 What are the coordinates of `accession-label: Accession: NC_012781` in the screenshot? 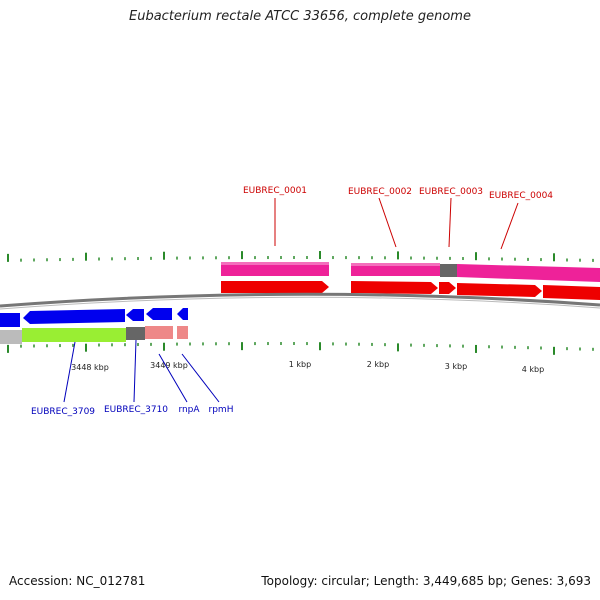 It's located at (77, 581).